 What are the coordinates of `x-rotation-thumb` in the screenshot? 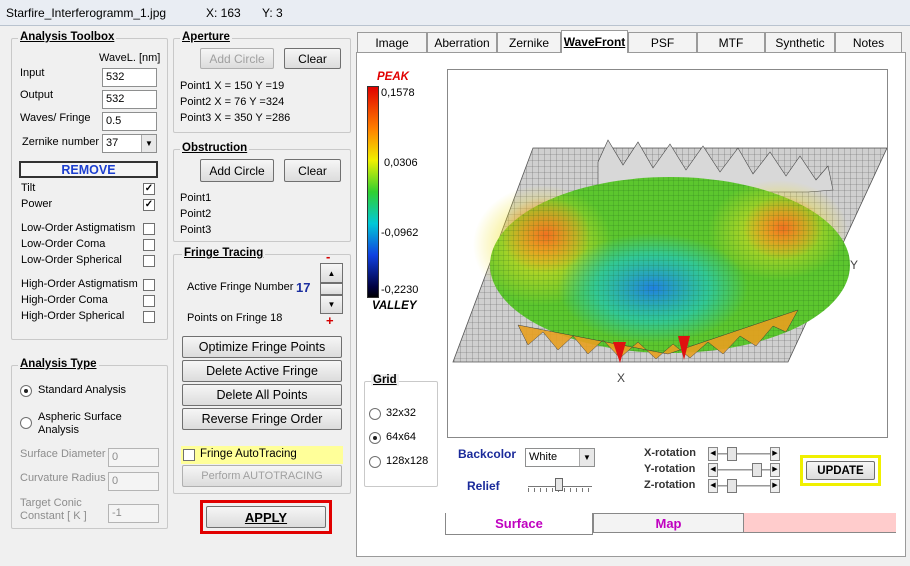 It's located at (732, 454).